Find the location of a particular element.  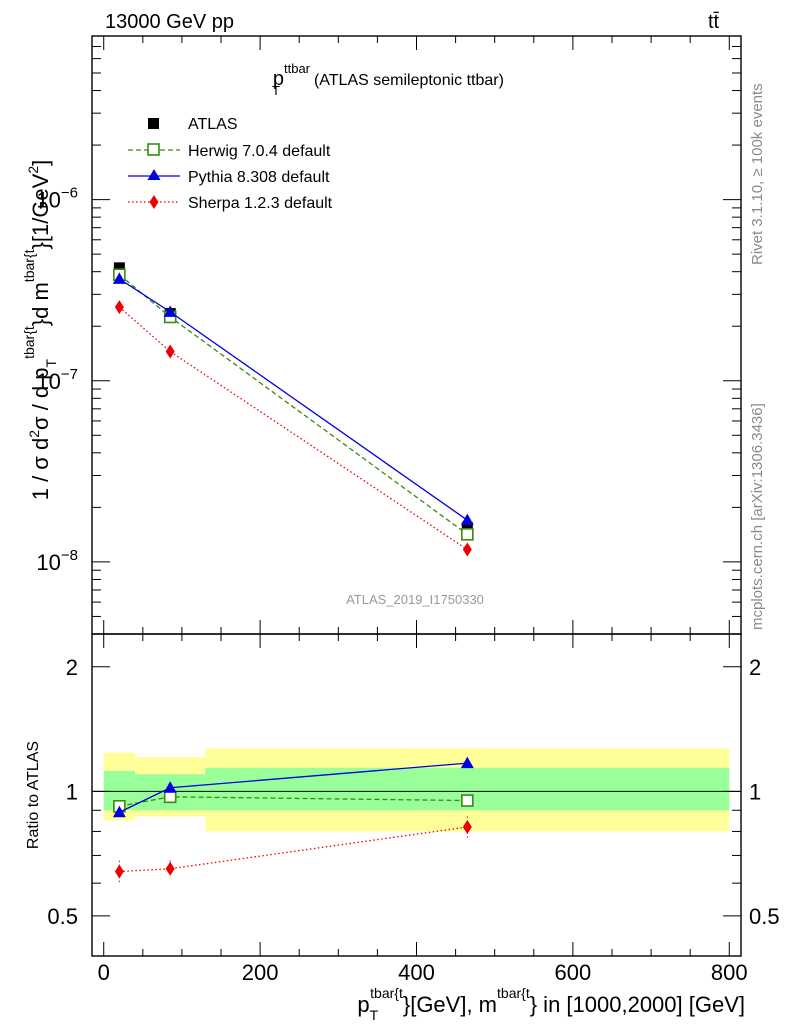

y-tick-label-ratio-left: 1 is located at coordinates (72, 791).